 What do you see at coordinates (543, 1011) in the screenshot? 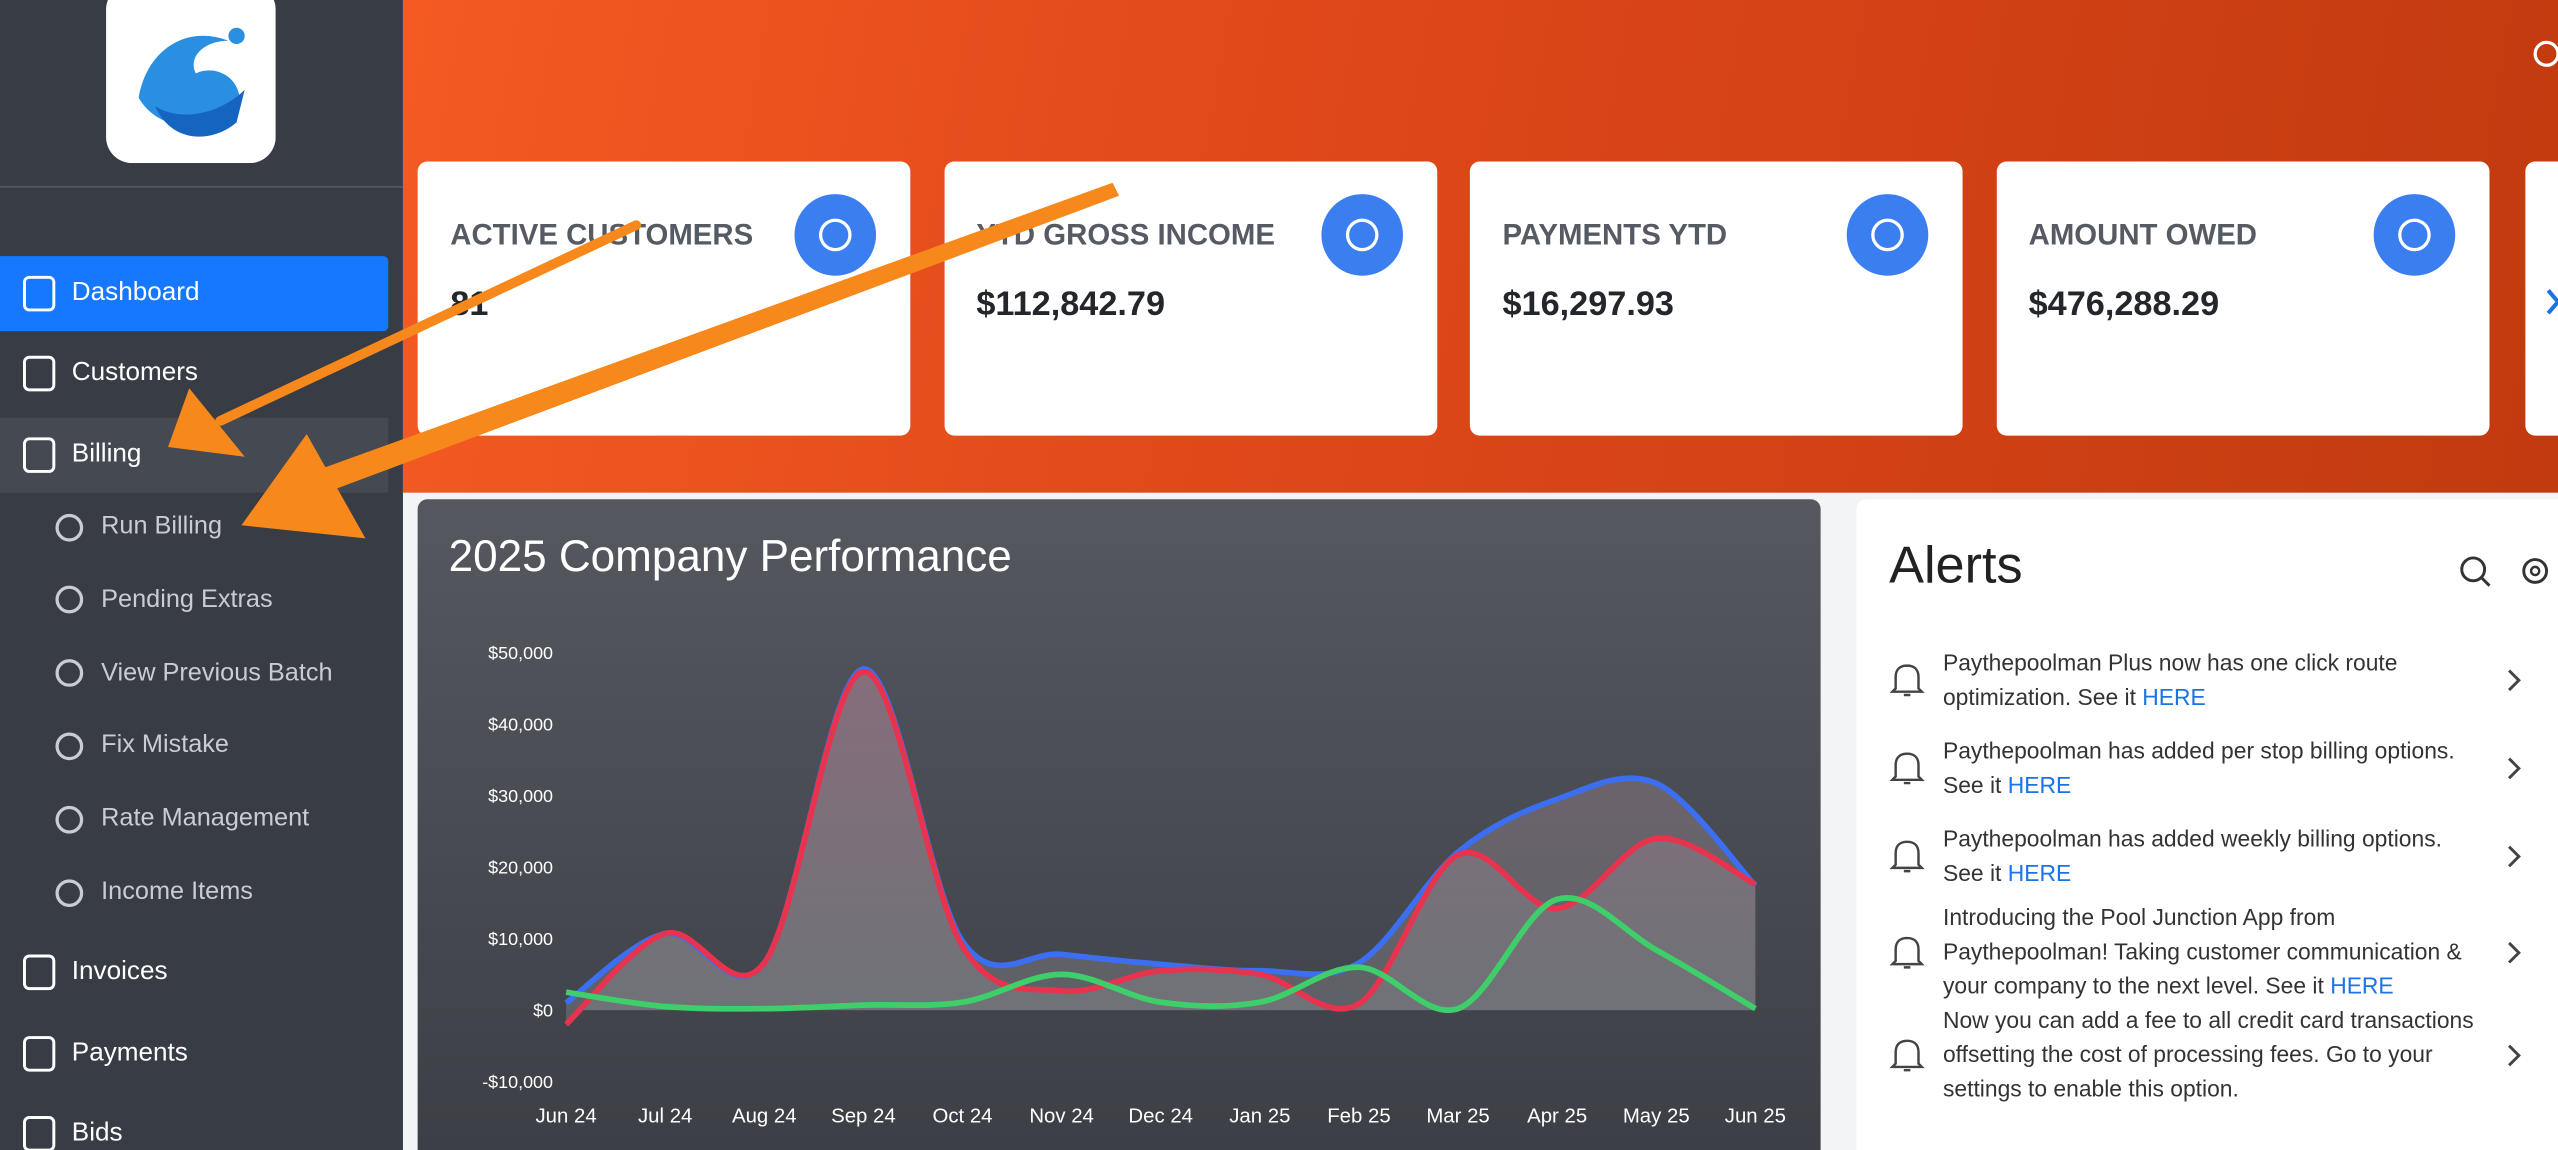
I see `y-tick-label: $0` at bounding box center [543, 1011].